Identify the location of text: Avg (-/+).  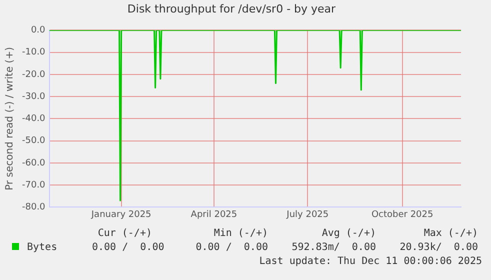
(348, 233).